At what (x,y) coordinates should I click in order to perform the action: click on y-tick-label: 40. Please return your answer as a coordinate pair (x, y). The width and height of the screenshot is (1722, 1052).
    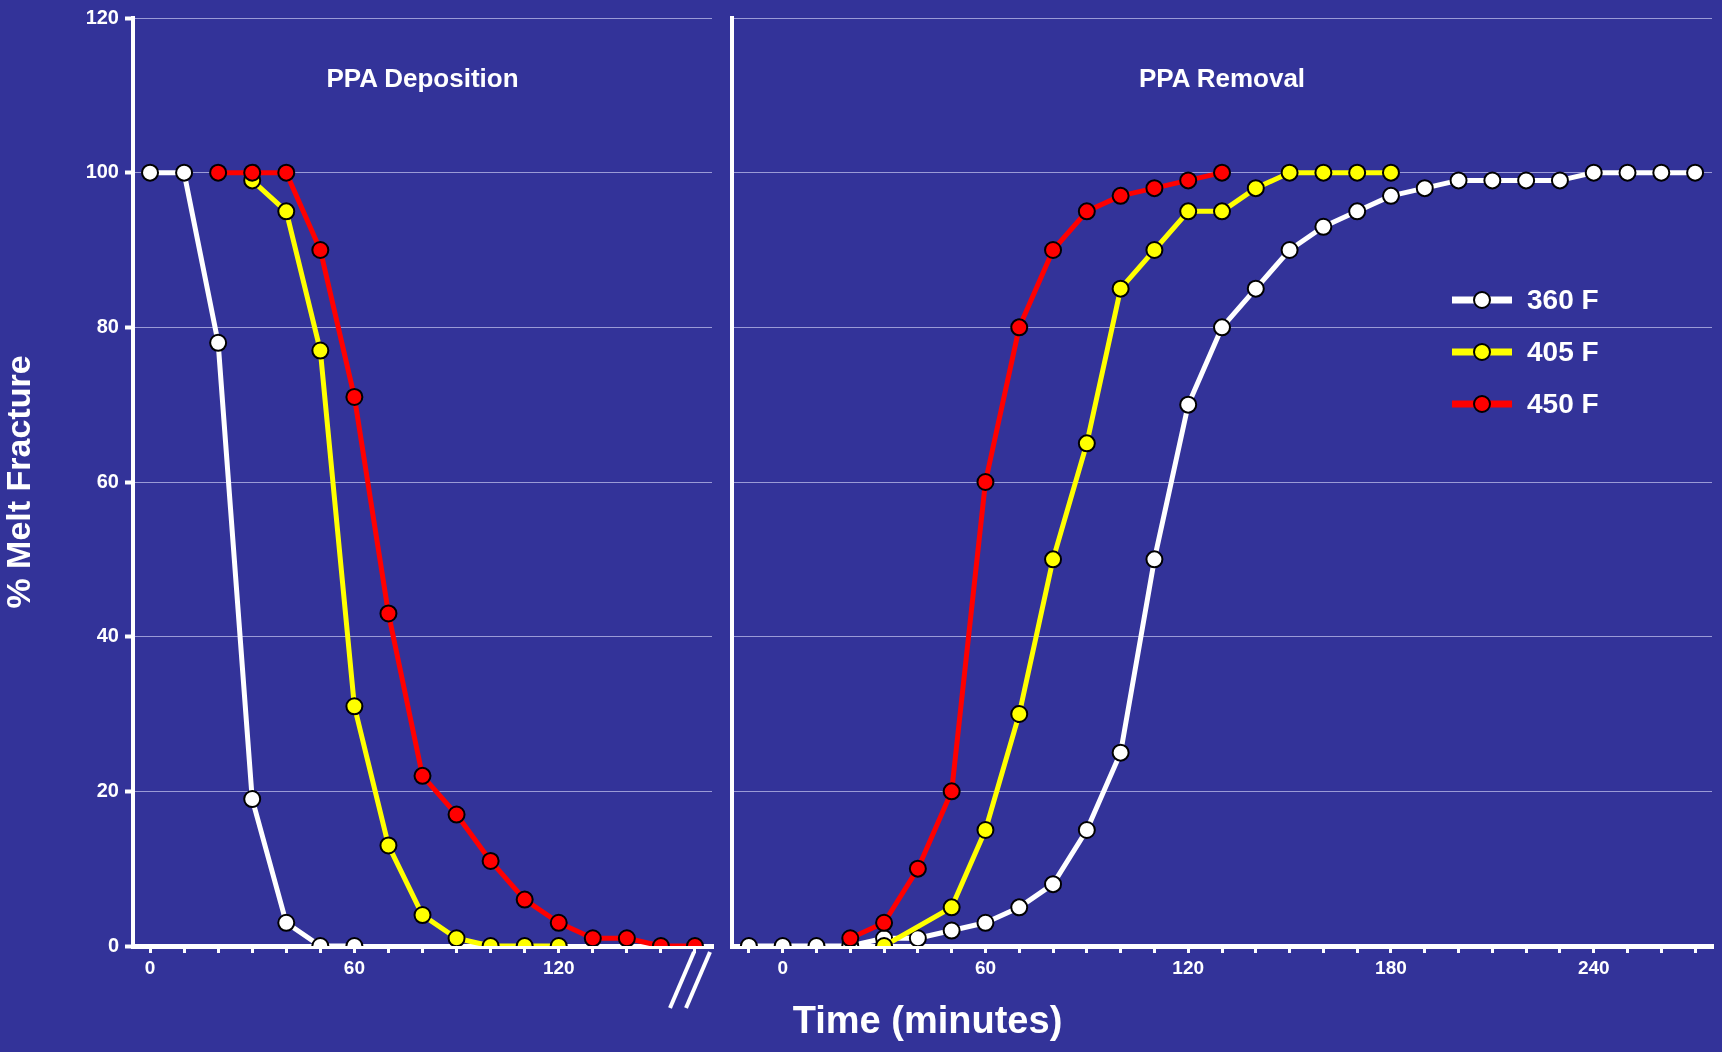
    Looking at the image, I should click on (107, 635).